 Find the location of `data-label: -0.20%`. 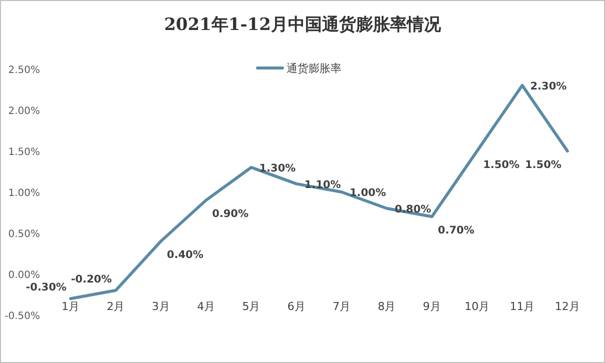

data-label: -0.20% is located at coordinates (91, 279).